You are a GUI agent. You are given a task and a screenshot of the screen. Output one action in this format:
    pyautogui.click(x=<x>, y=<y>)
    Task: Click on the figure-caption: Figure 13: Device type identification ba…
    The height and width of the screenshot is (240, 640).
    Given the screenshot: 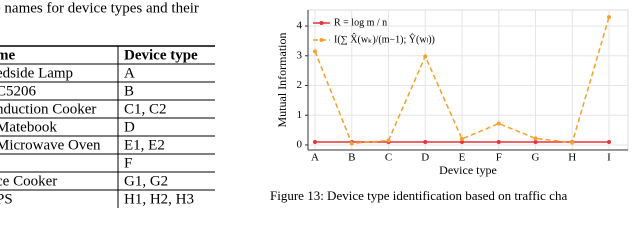 What is the action you would take?
    pyautogui.click(x=418, y=195)
    